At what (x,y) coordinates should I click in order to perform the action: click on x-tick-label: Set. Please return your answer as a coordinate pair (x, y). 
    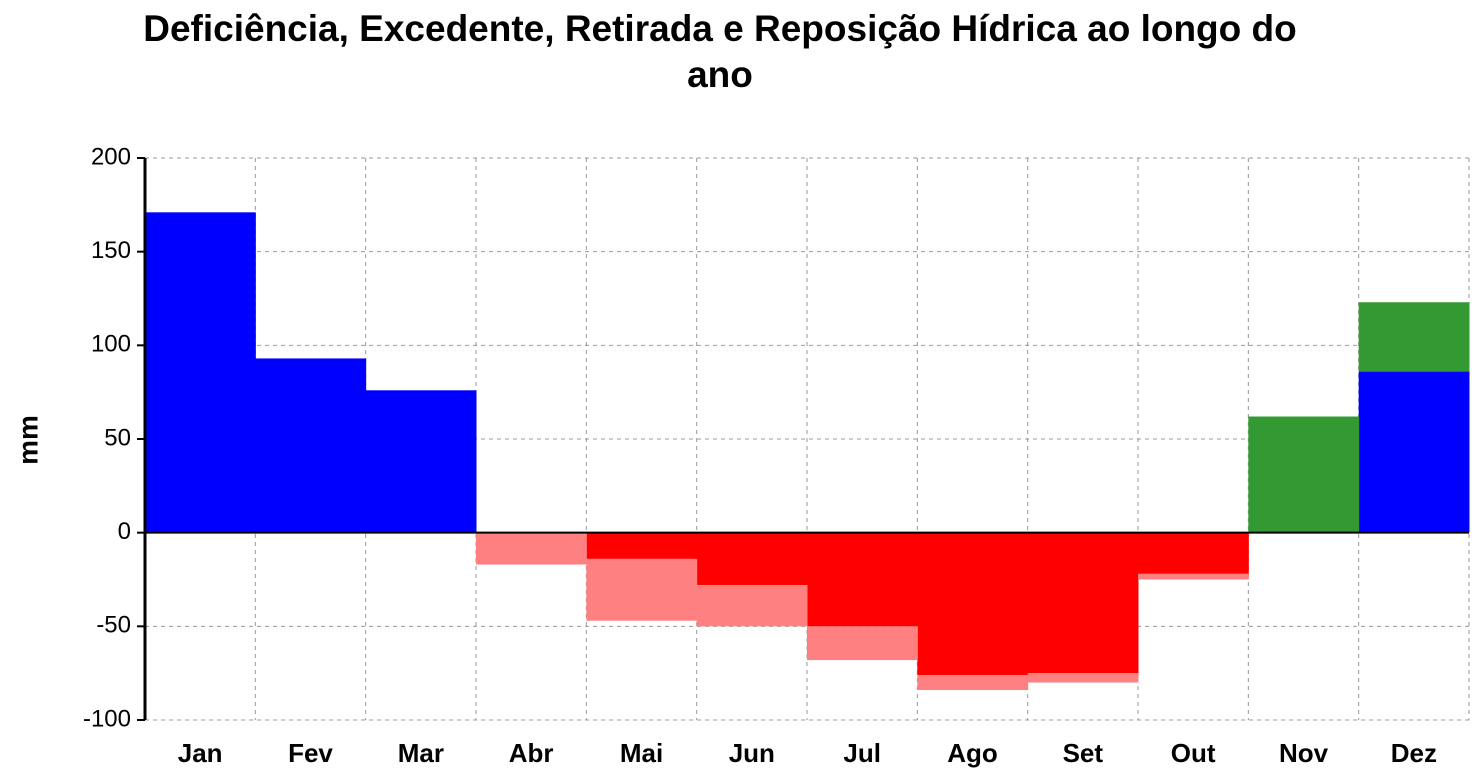
    Looking at the image, I should click on (1083, 753).